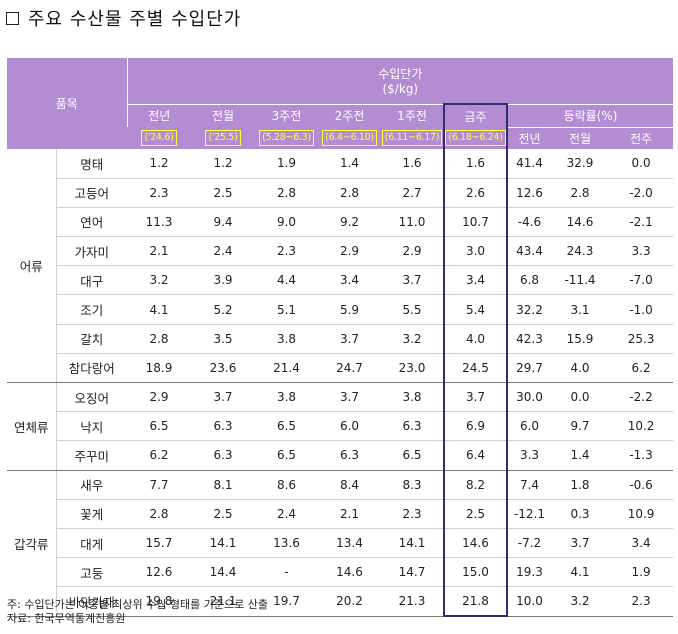  What do you see at coordinates (412, 222) in the screenshot?
I see `price-cell: 11.0` at bounding box center [412, 222].